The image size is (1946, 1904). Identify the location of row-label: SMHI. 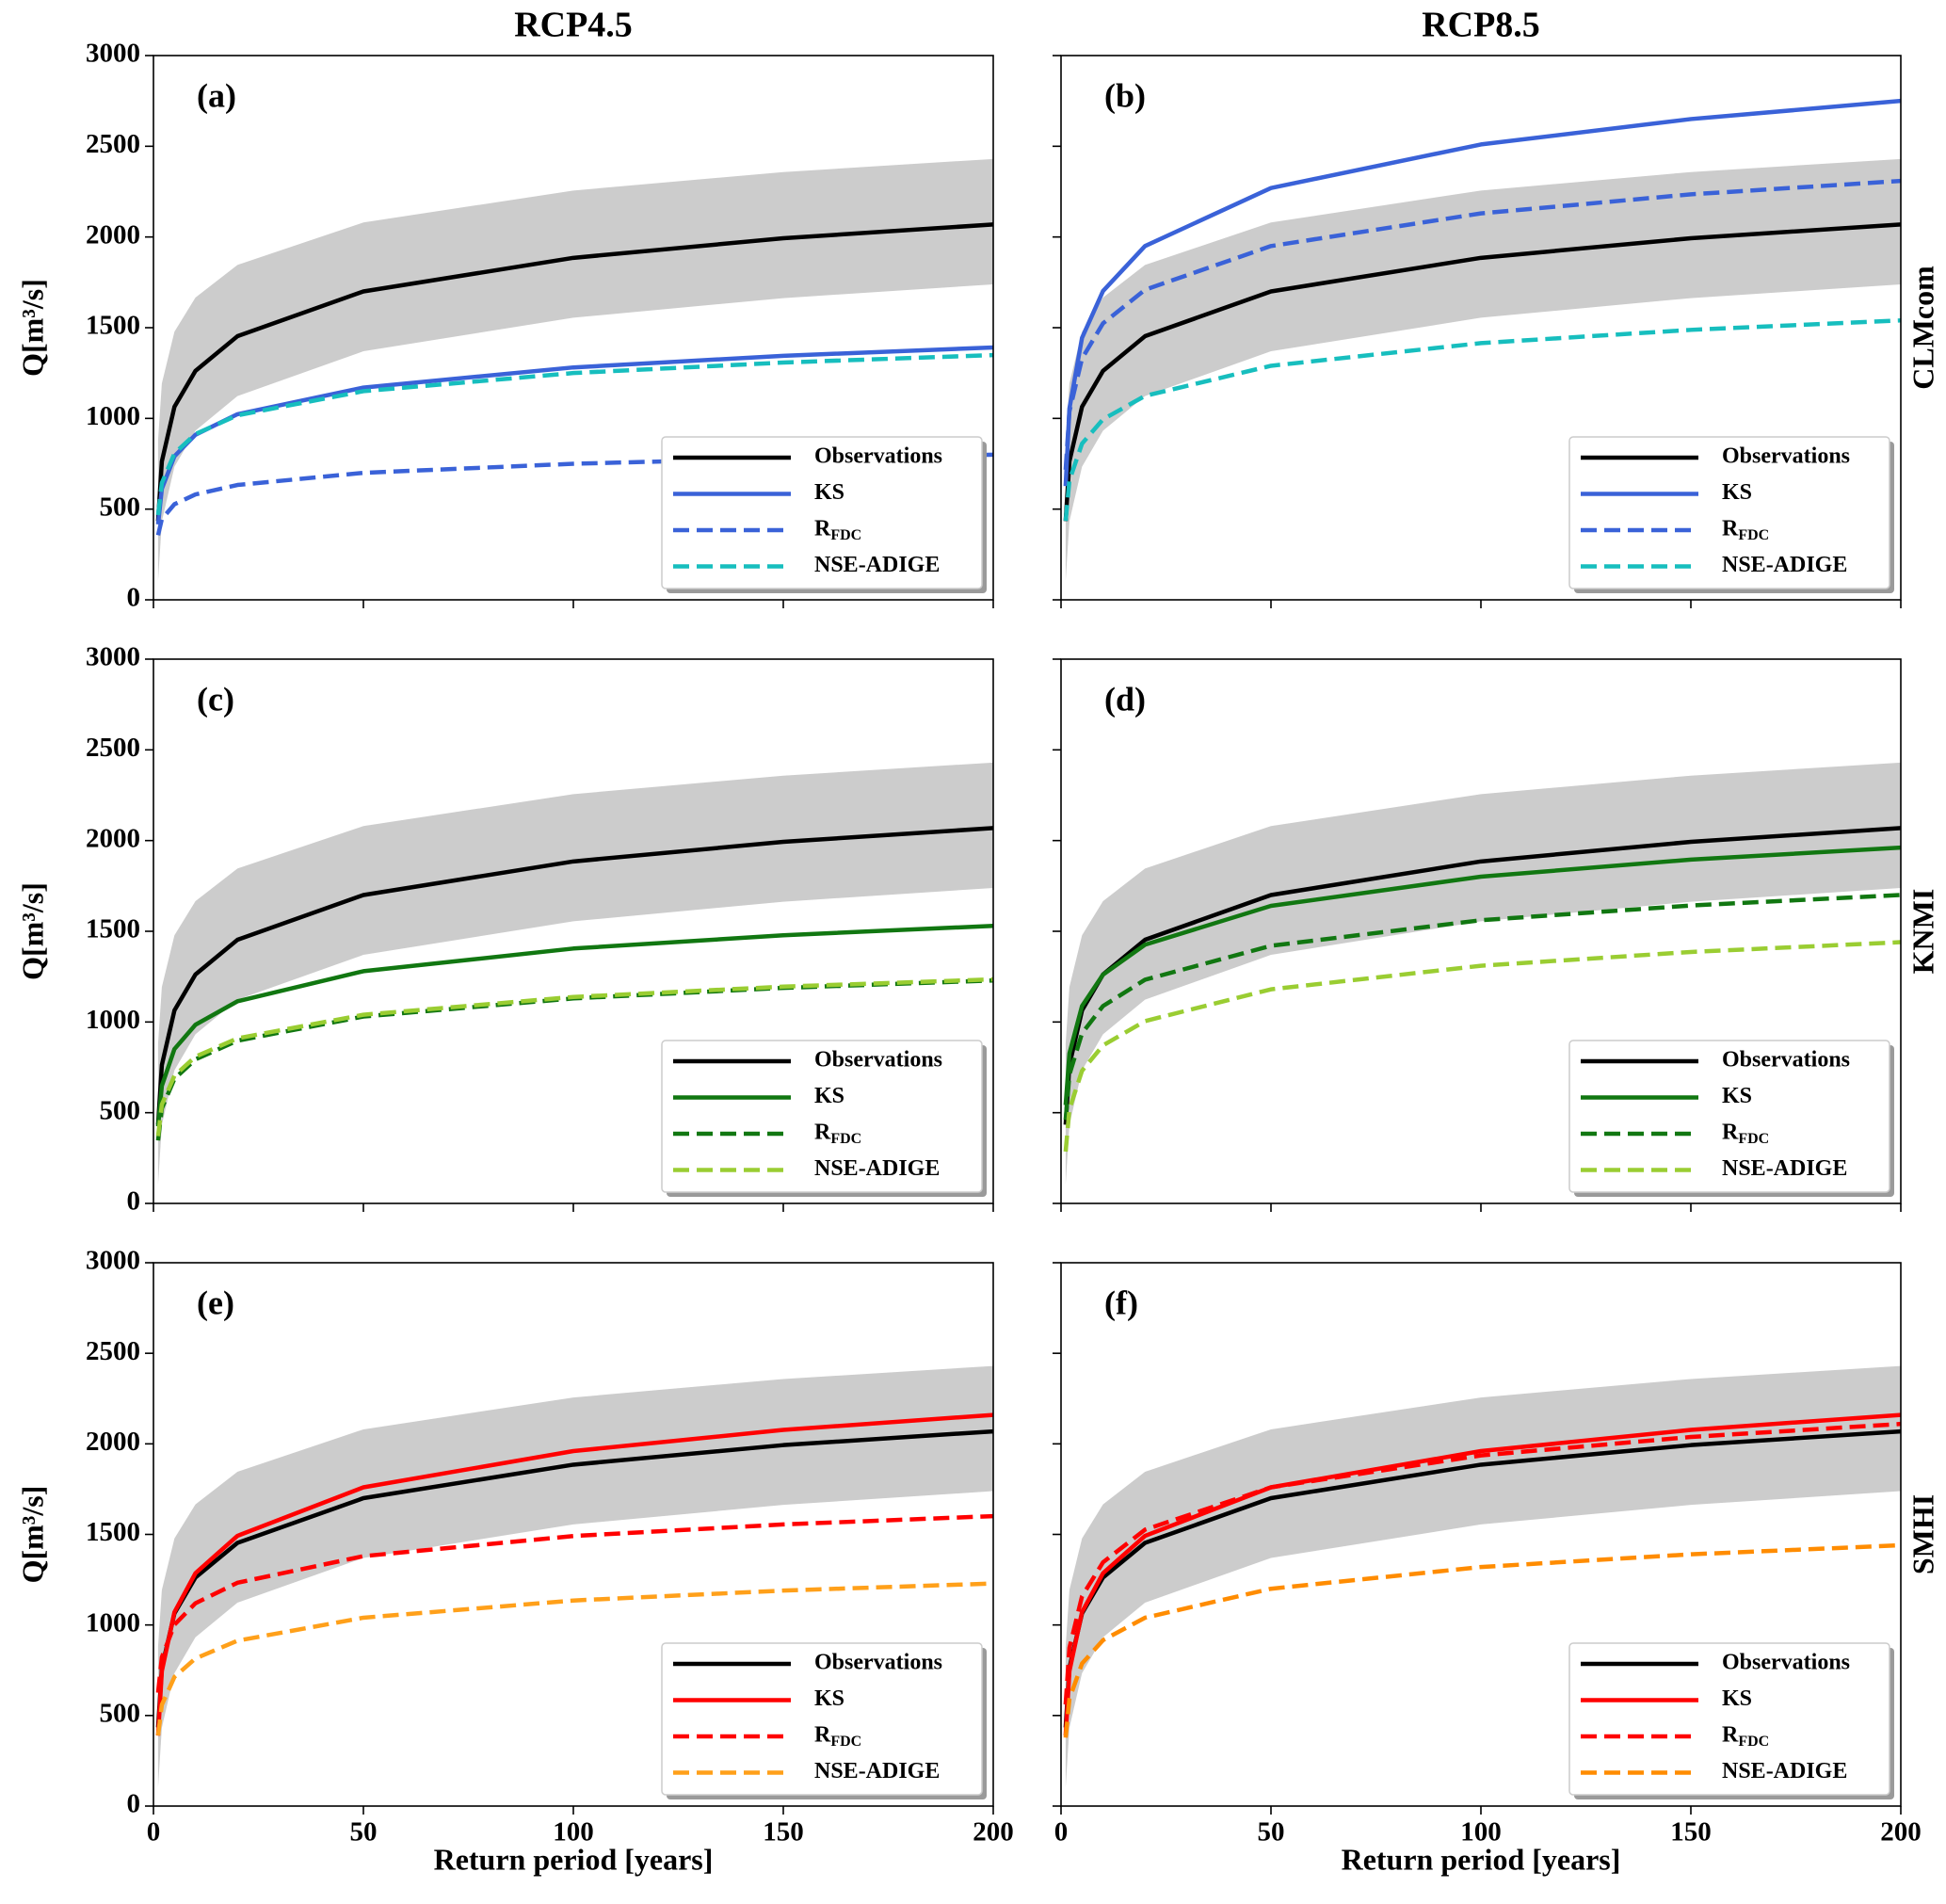
(1922, 1534).